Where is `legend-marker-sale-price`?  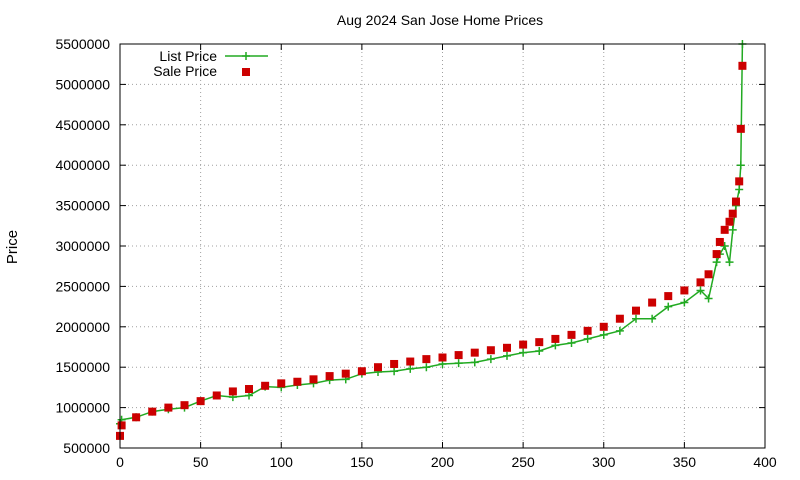 legend-marker-sale-price is located at coordinates (246, 72).